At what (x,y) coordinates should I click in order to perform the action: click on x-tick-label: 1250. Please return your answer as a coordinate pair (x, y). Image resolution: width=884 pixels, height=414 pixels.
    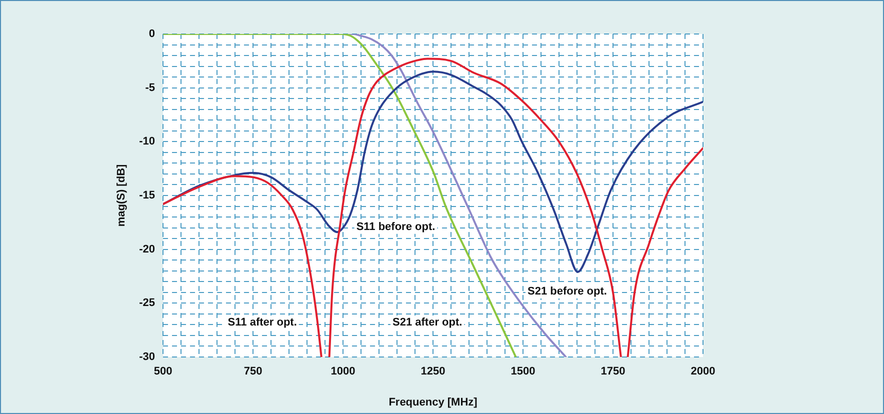
    Looking at the image, I should click on (433, 372).